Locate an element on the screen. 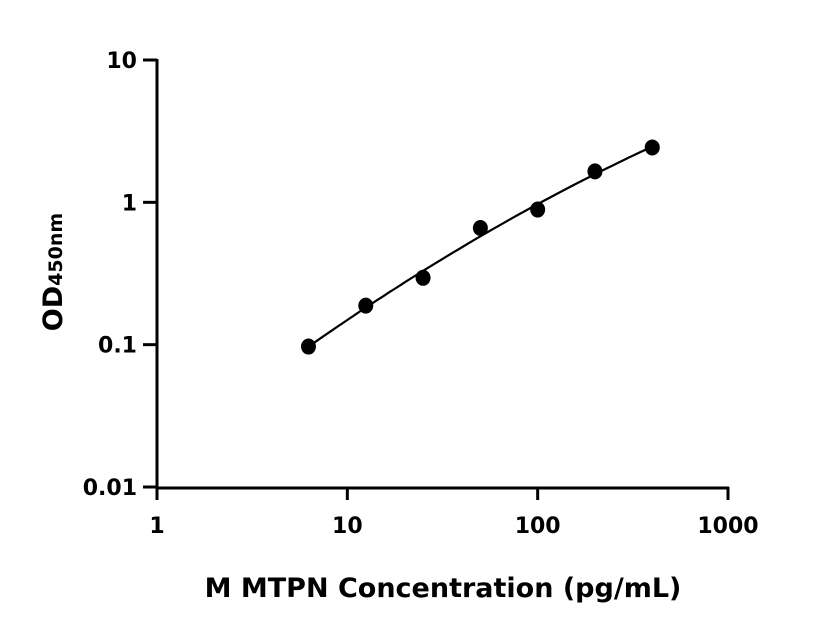  x-axis-label: M MTPN Concentration (pg/mL) is located at coordinates (443, 588).